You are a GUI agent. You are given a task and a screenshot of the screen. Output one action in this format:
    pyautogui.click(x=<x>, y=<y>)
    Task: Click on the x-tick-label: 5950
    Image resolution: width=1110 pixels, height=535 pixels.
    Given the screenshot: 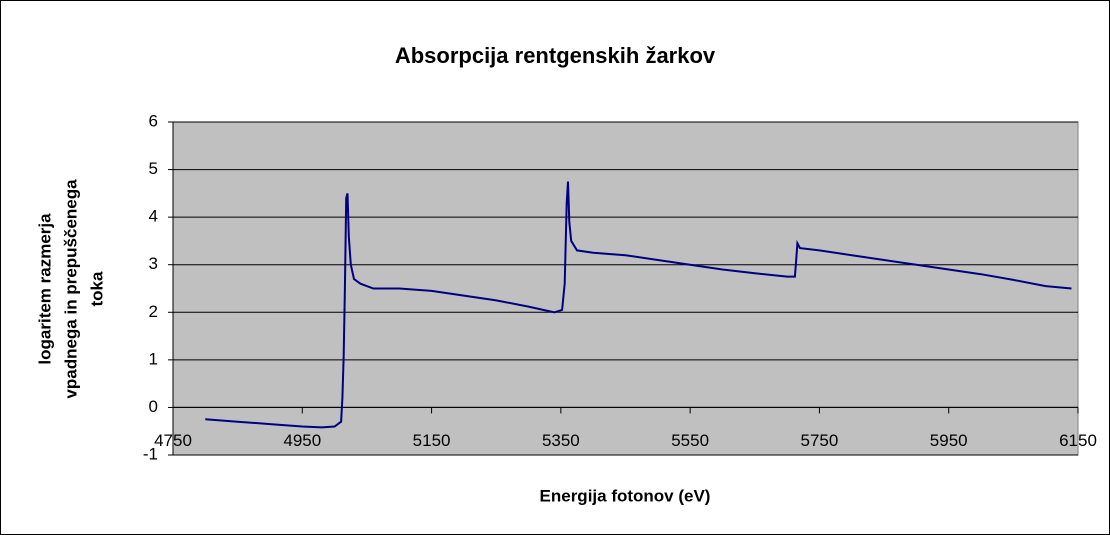 What is the action you would take?
    pyautogui.click(x=949, y=440)
    